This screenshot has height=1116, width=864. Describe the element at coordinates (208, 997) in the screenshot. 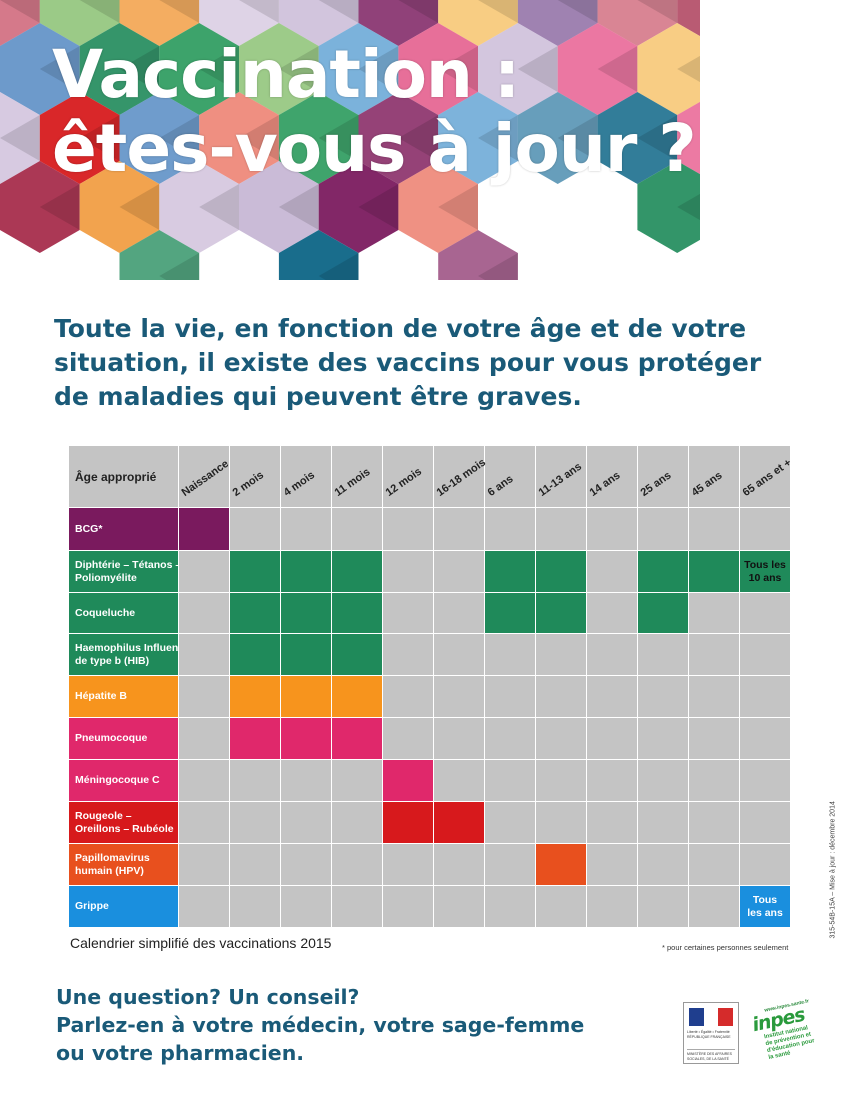

I see `cta-line-1: Une question? Un conseil?` at that location.